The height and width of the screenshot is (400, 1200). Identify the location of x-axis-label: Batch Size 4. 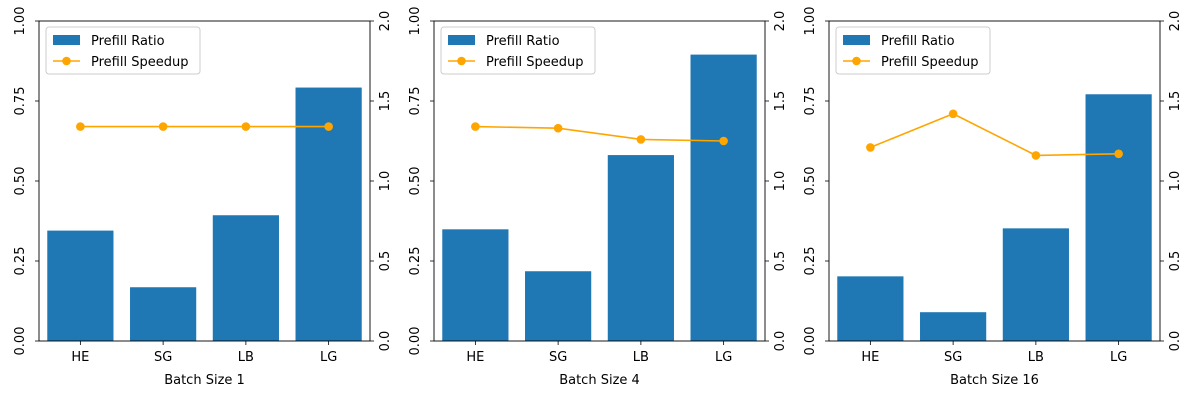
(599, 380).